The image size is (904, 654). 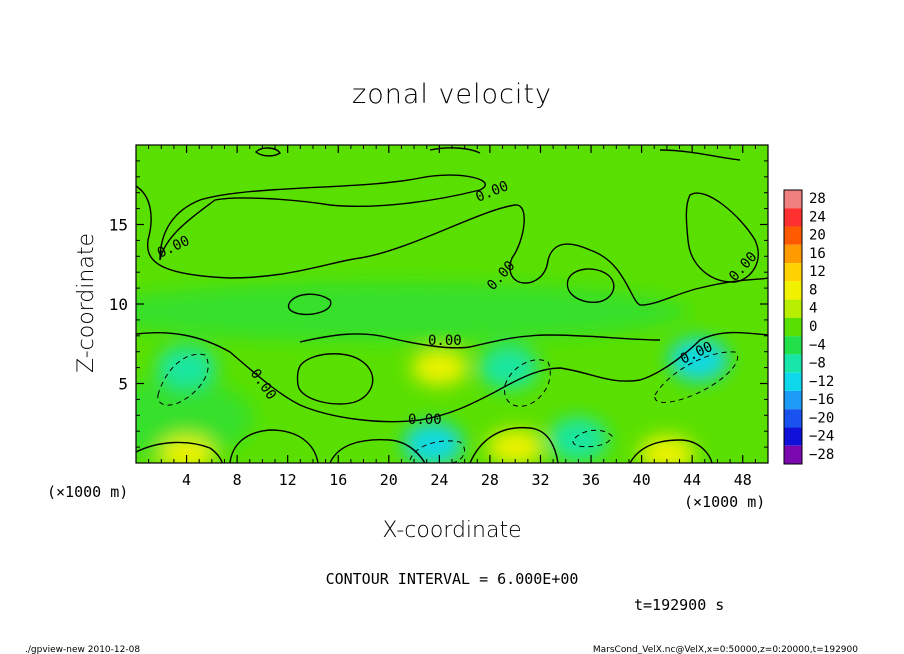 What do you see at coordinates (813, 290) in the screenshot?
I see `colorbar-label: 8` at bounding box center [813, 290].